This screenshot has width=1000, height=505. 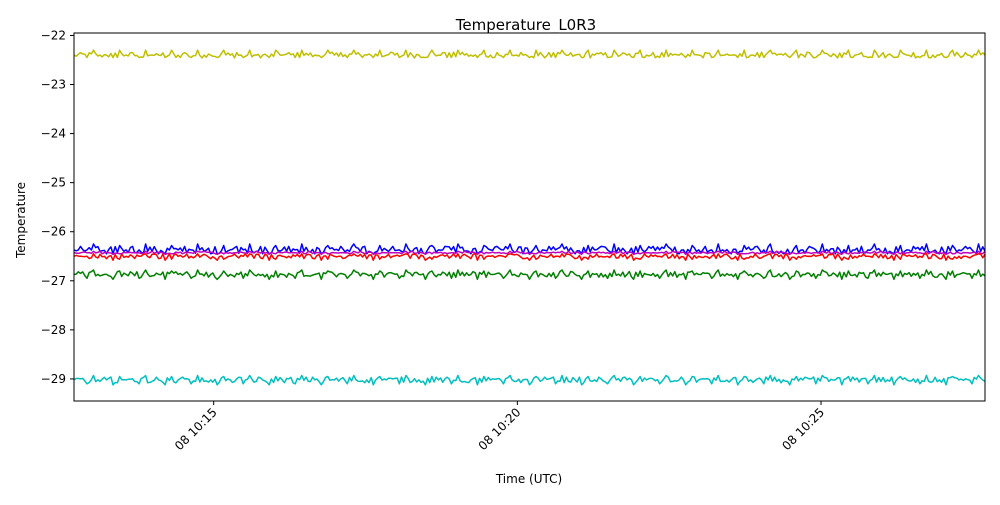 What do you see at coordinates (196, 429) in the screenshot?
I see `x-tick-label: 08 10:15` at bounding box center [196, 429].